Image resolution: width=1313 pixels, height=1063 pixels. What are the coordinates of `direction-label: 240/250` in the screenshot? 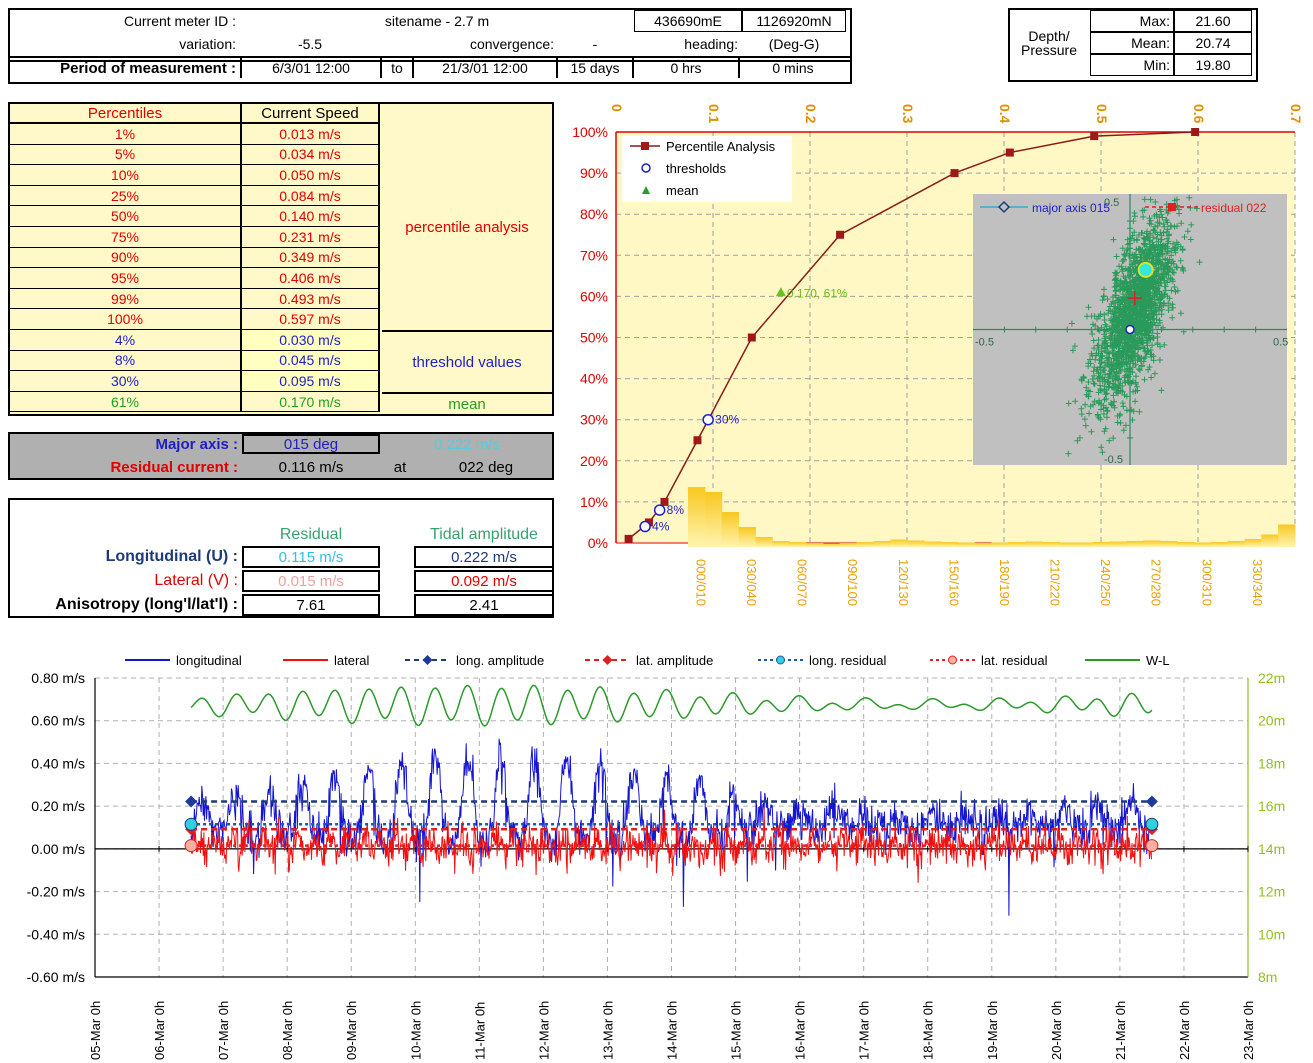 It's located at (1105, 582).